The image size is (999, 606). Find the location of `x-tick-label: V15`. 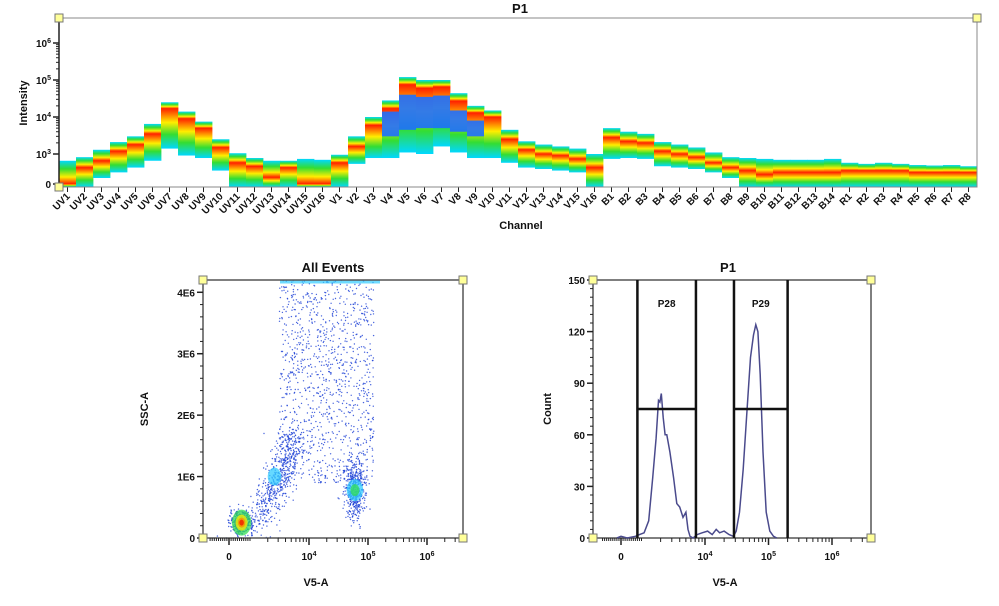

x-tick-label: V15 is located at coordinates (572, 201).